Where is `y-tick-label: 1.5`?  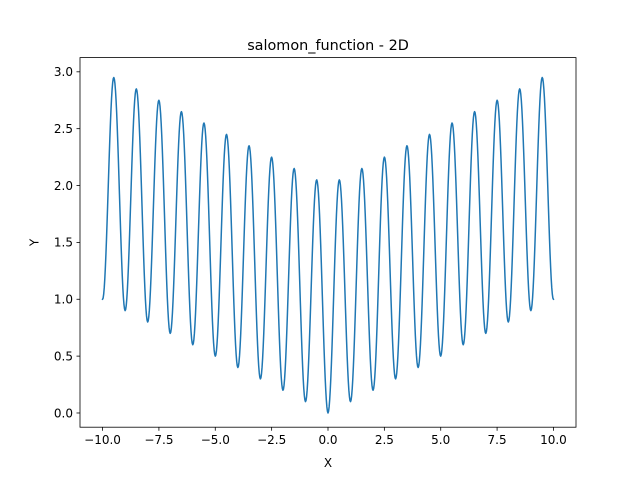
y-tick-label: 1.5 is located at coordinates (63, 243).